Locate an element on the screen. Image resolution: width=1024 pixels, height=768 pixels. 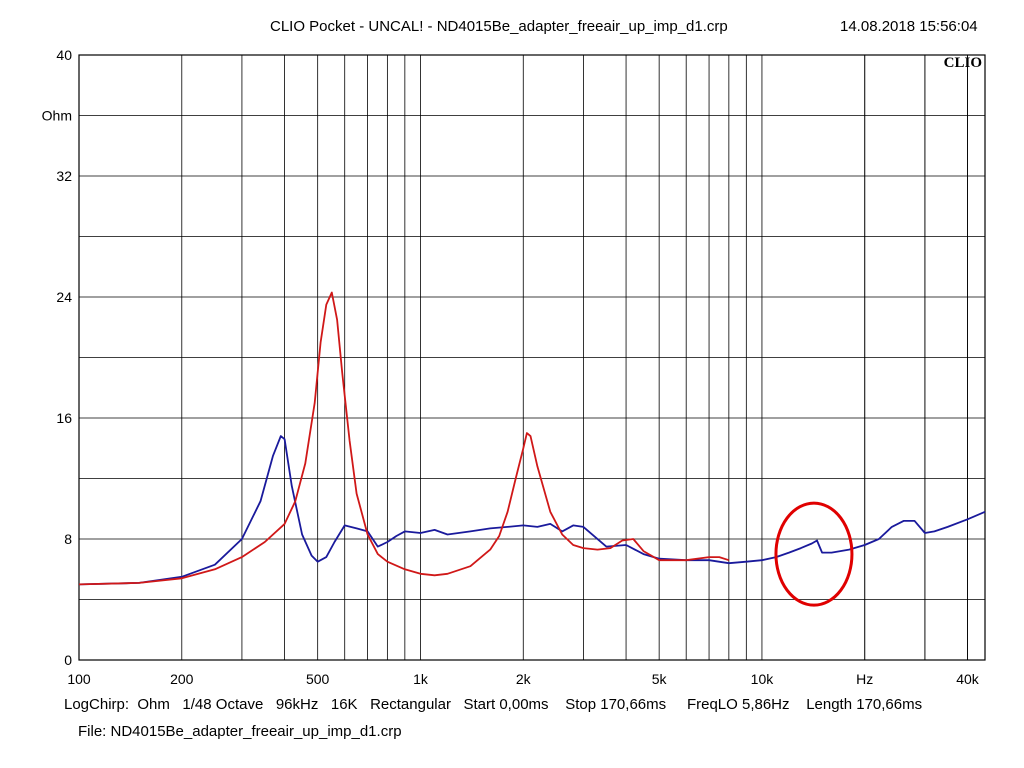
freqlo-label: FreqLO 5,86Hz is located at coordinates (738, 704).